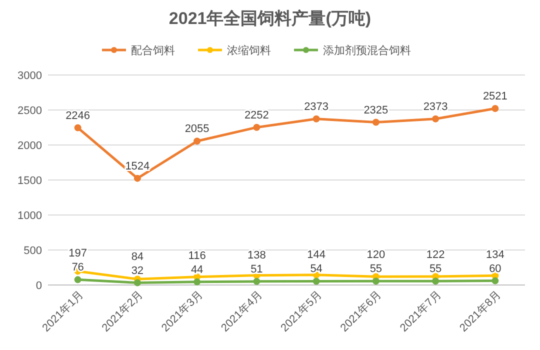 This screenshot has height=350, width=540. What do you see at coordinates (367, 50) in the screenshot?
I see `legend-label: 添加剂预混合饲料` at bounding box center [367, 50].